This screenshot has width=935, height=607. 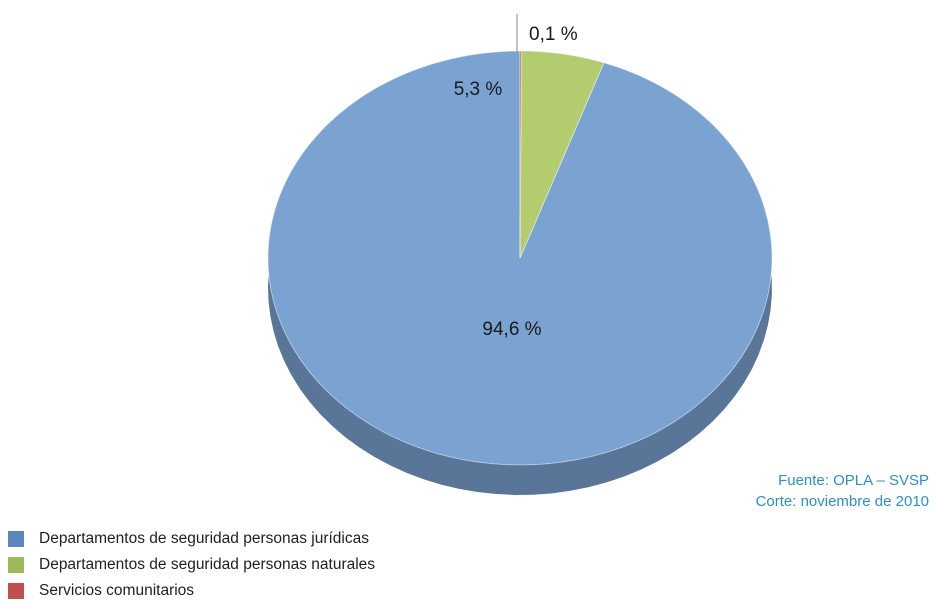 What do you see at coordinates (117, 590) in the screenshot?
I see `legend-label: Servicios comunitarios` at bounding box center [117, 590].